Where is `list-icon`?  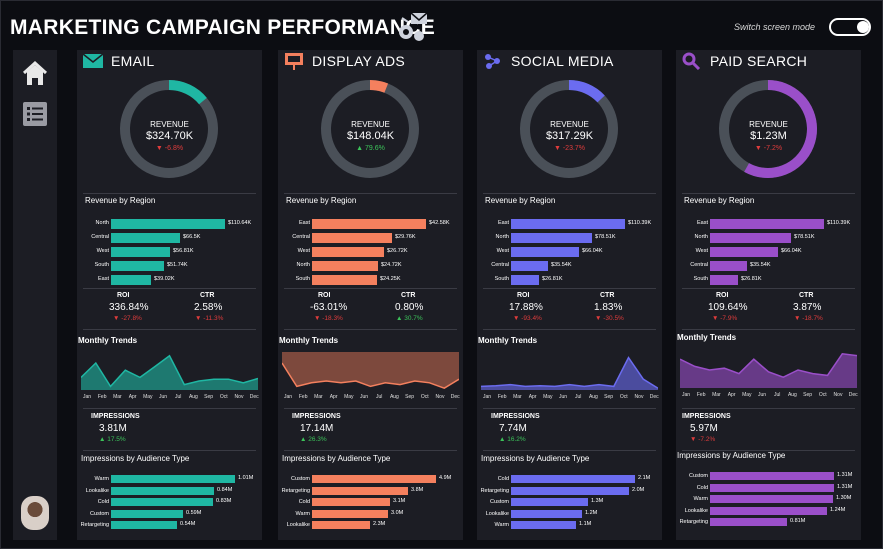
list-icon is located at coordinates (35, 114).